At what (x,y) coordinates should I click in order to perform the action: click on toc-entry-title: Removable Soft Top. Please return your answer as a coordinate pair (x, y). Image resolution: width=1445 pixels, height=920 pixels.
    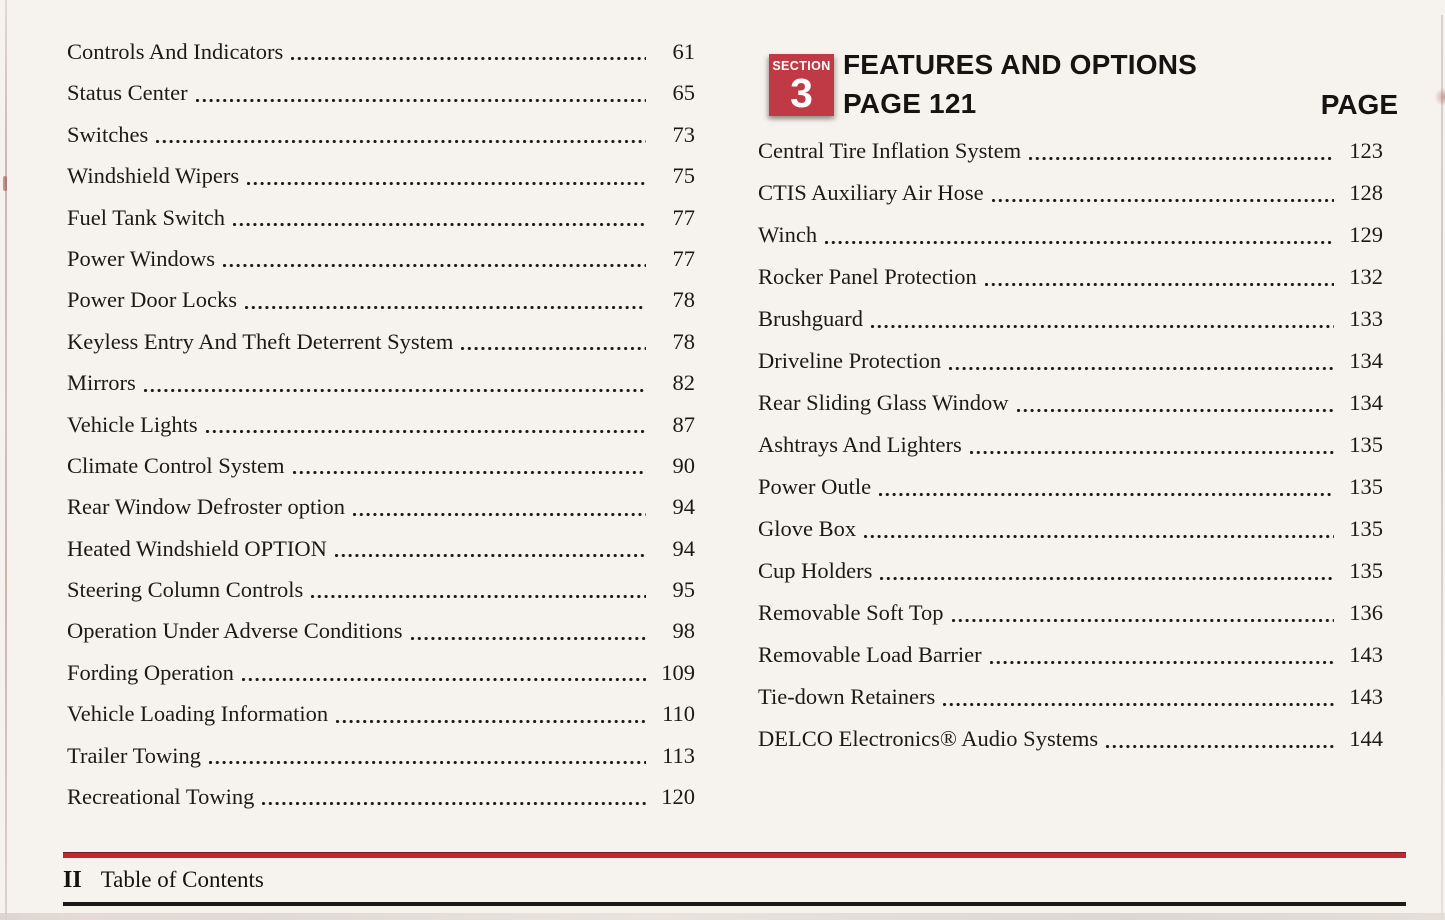
    Looking at the image, I should click on (851, 612).